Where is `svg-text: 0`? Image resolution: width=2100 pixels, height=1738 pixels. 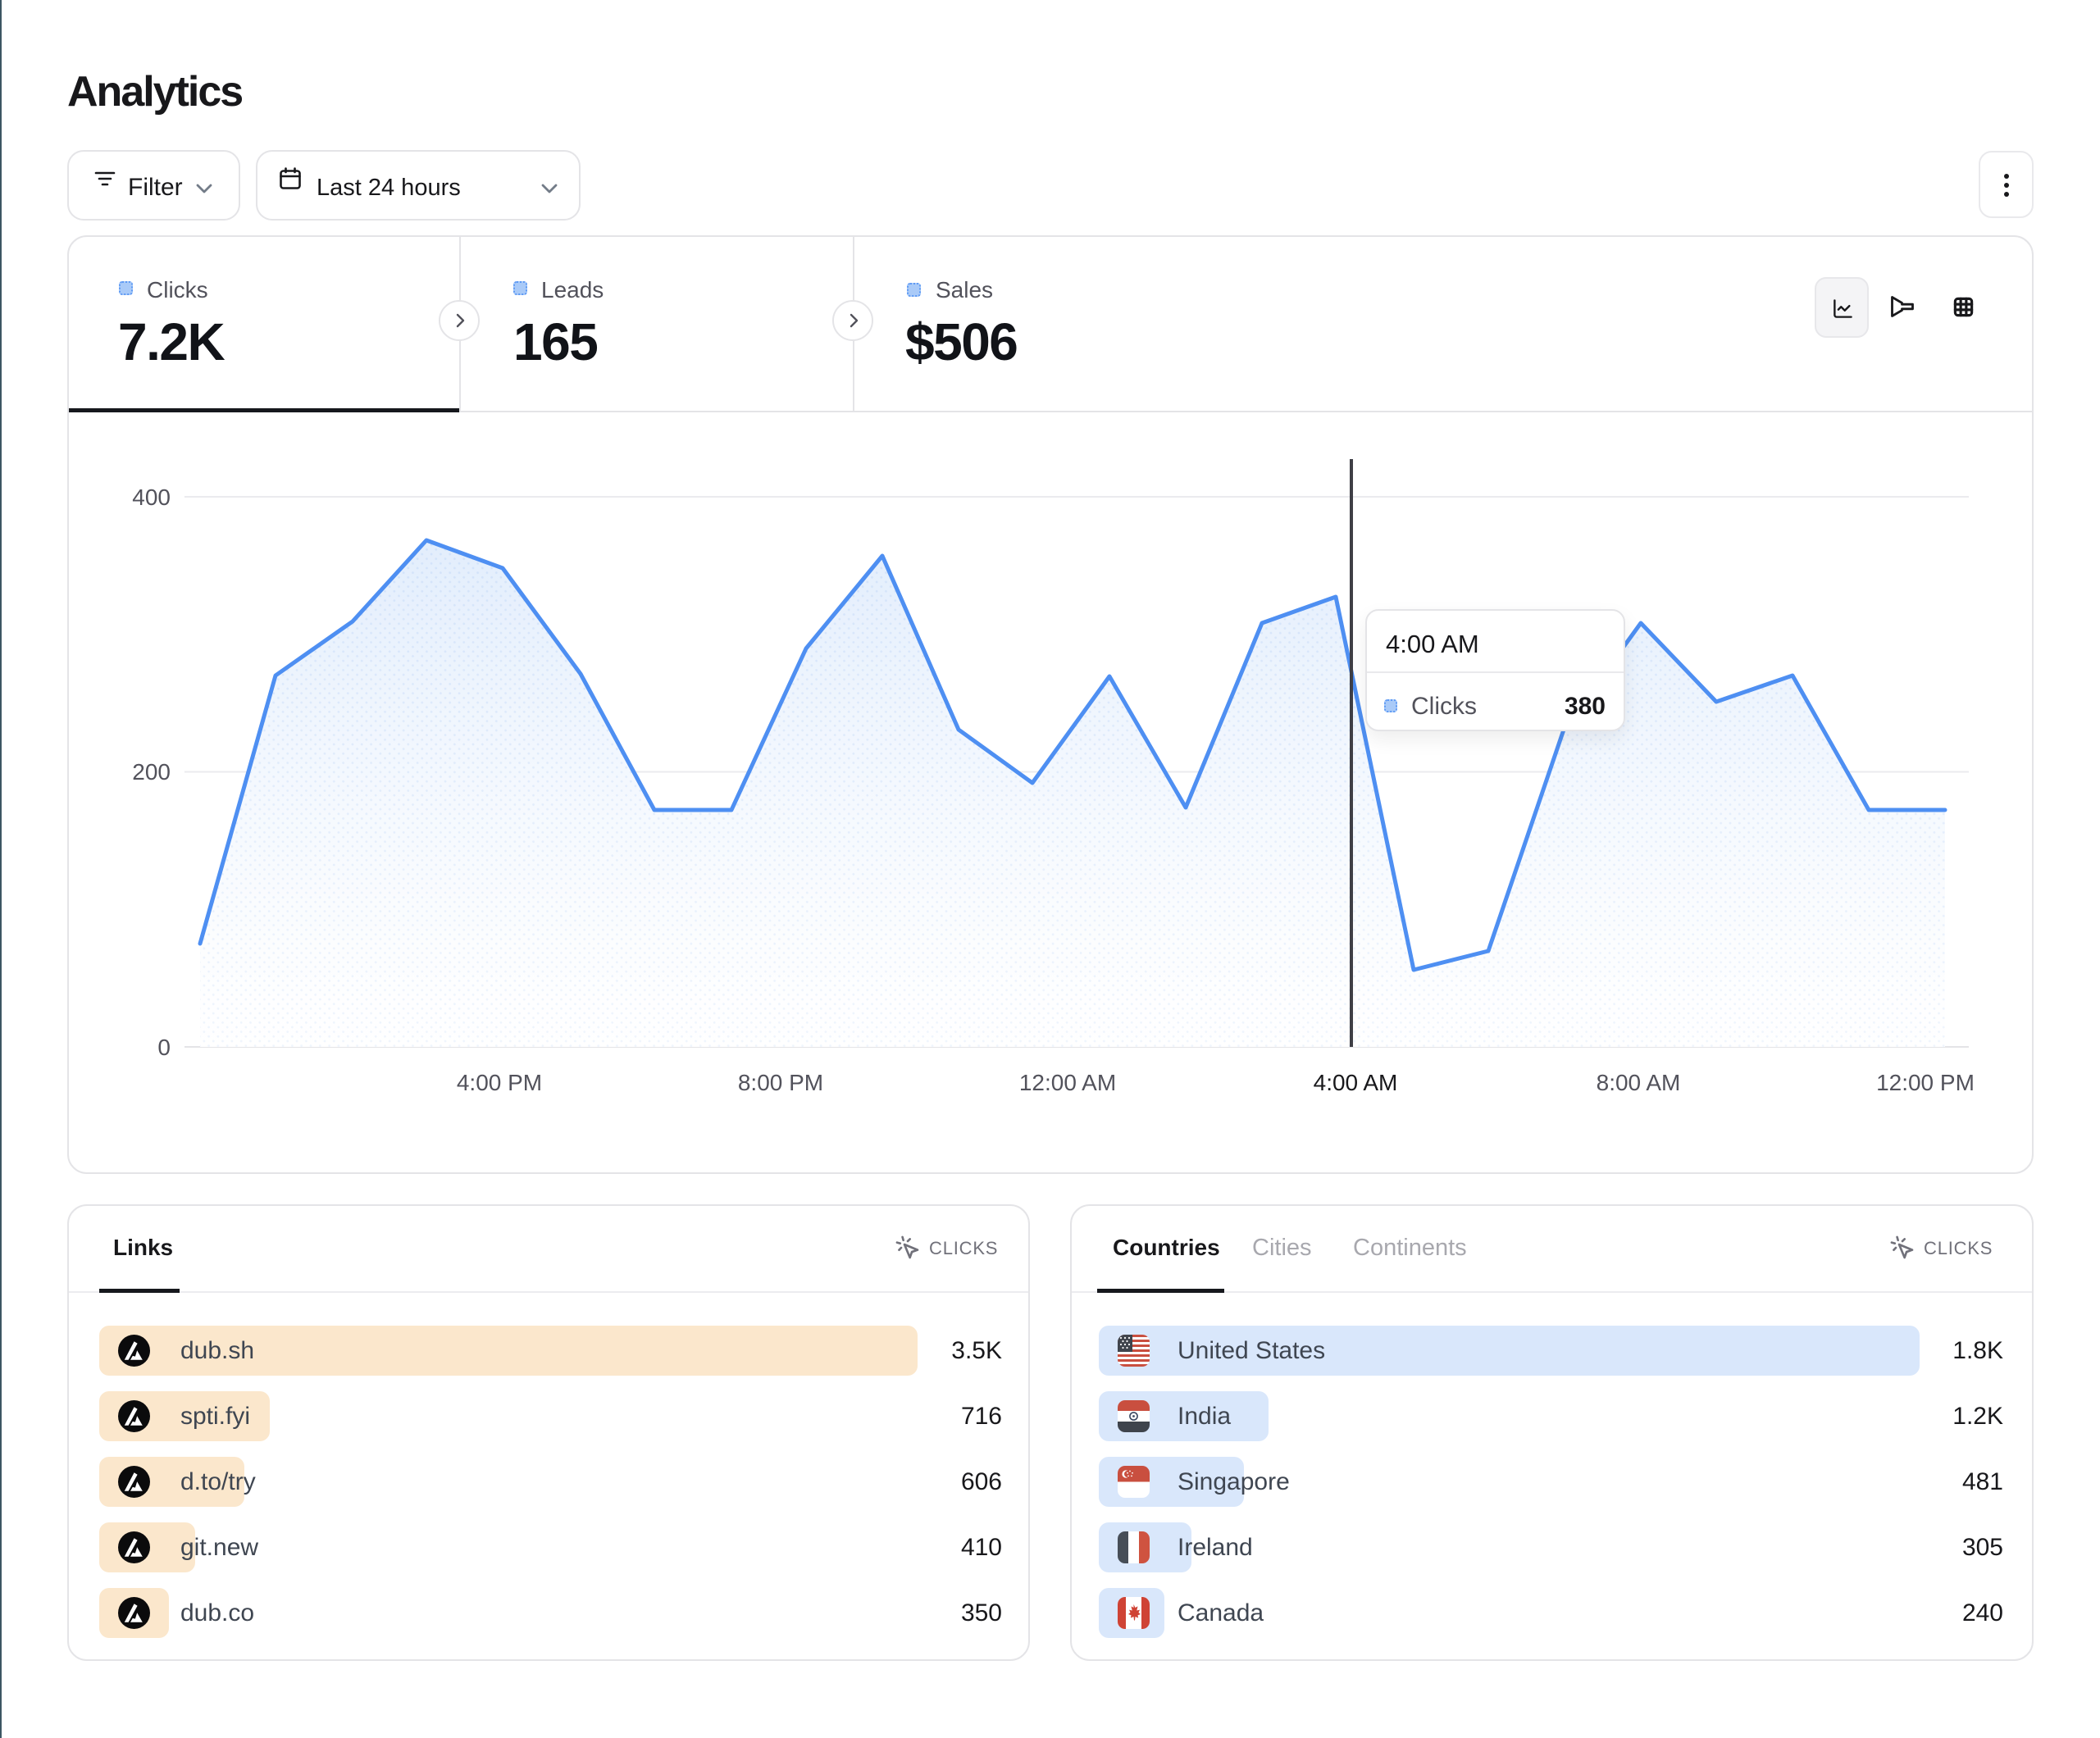 svg-text: 0 is located at coordinates (164, 1047).